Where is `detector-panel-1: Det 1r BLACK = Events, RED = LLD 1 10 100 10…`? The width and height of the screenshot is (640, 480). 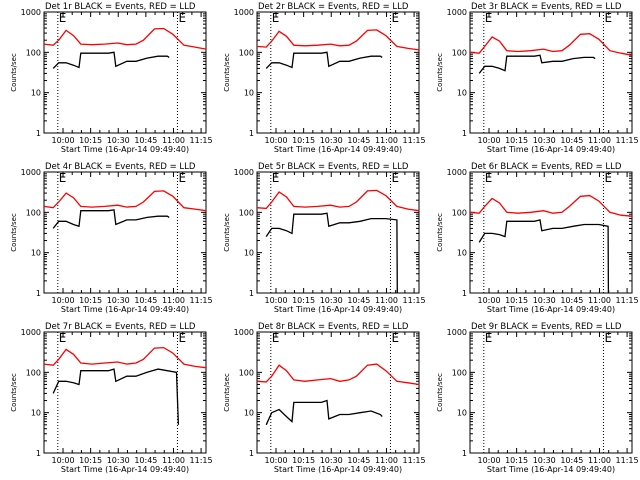 detector-panel-1: Det 1r BLACK = Events, RED = LLD 1 10 100 10… is located at coordinates (111, 78).